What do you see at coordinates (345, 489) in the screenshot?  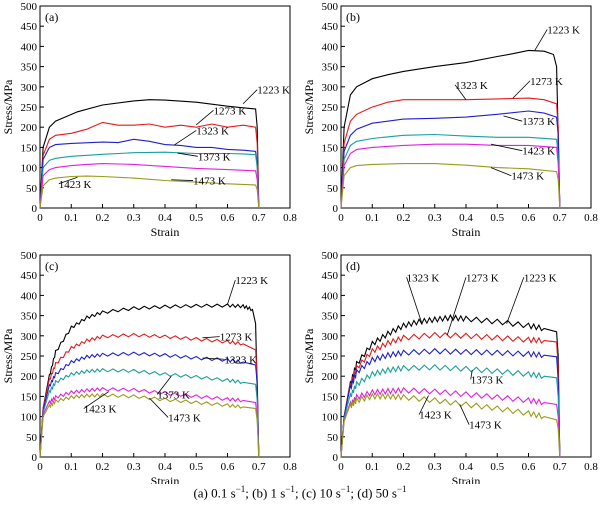 I see `caption-c-exp: −1` at bounding box center [345, 489].